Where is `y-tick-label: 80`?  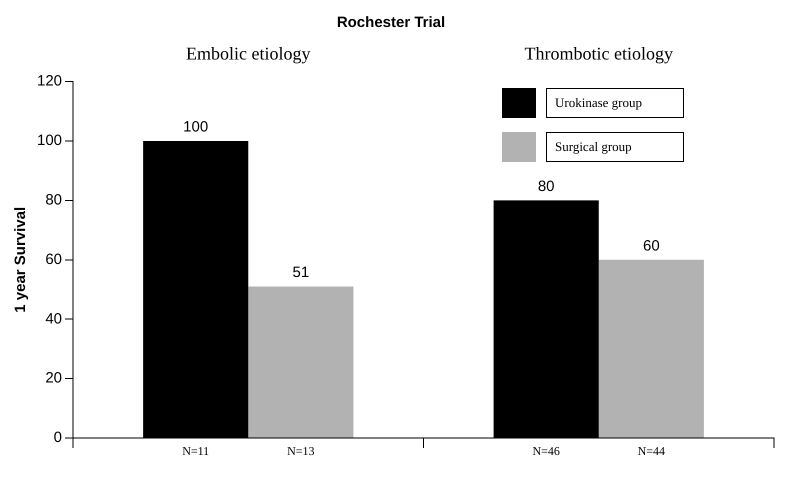
y-tick-label: 80 is located at coordinates (53, 200).